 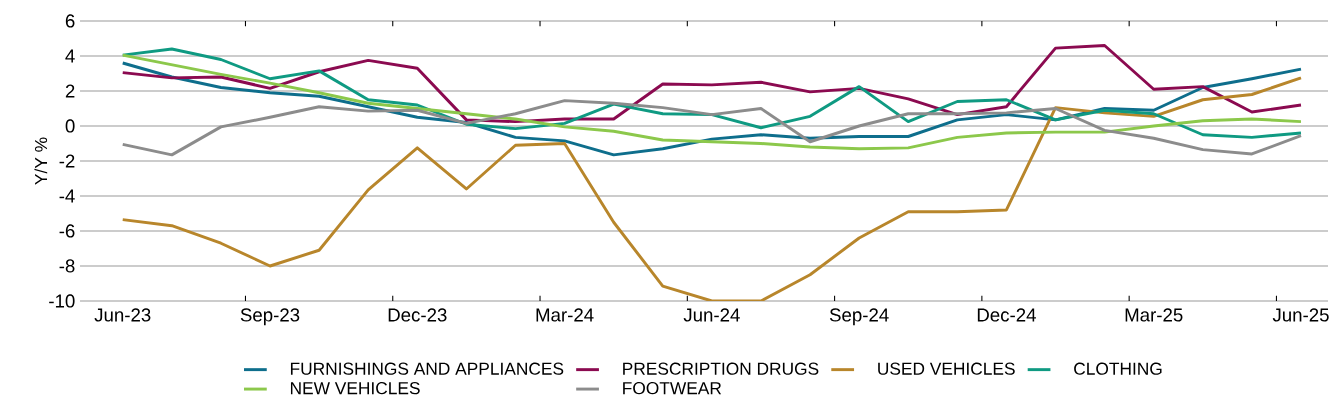 What do you see at coordinates (946, 368) in the screenshot?
I see `legend-label: USED VEHICLES` at bounding box center [946, 368].